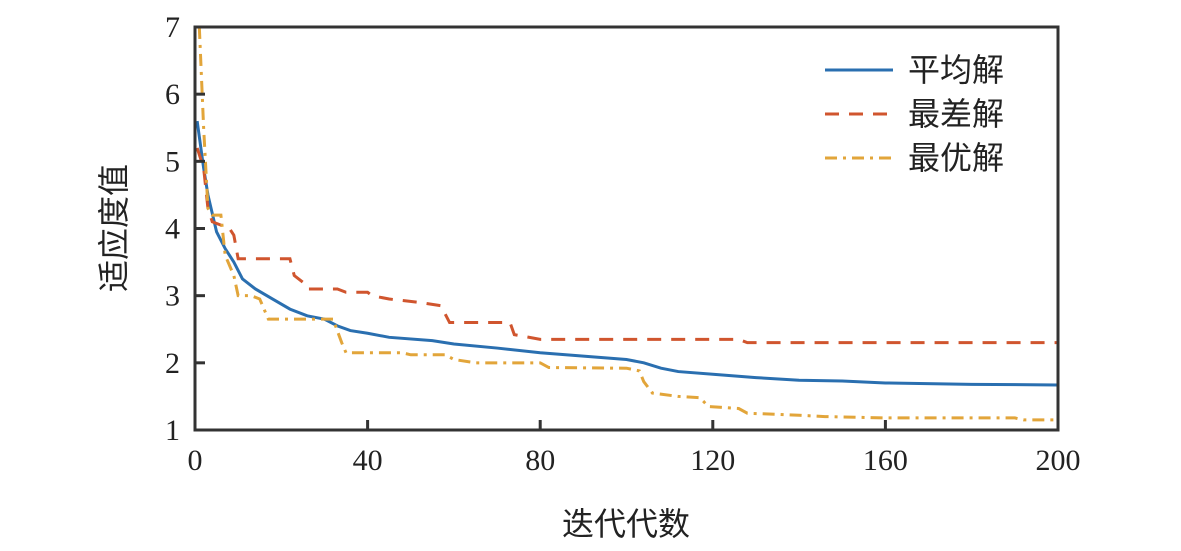 The width and height of the screenshot is (1181, 551). I want to click on legend-label-0: 平均解, so click(956, 70).